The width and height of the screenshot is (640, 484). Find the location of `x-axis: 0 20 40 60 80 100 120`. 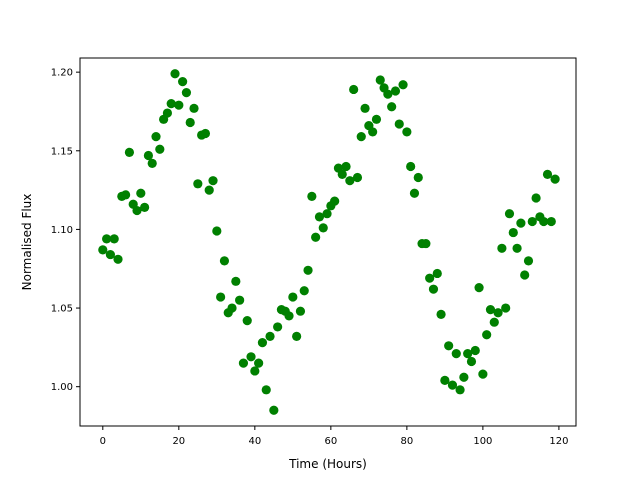

x-axis: 0 20 40 60 80 100 120 is located at coordinates (334, 436).